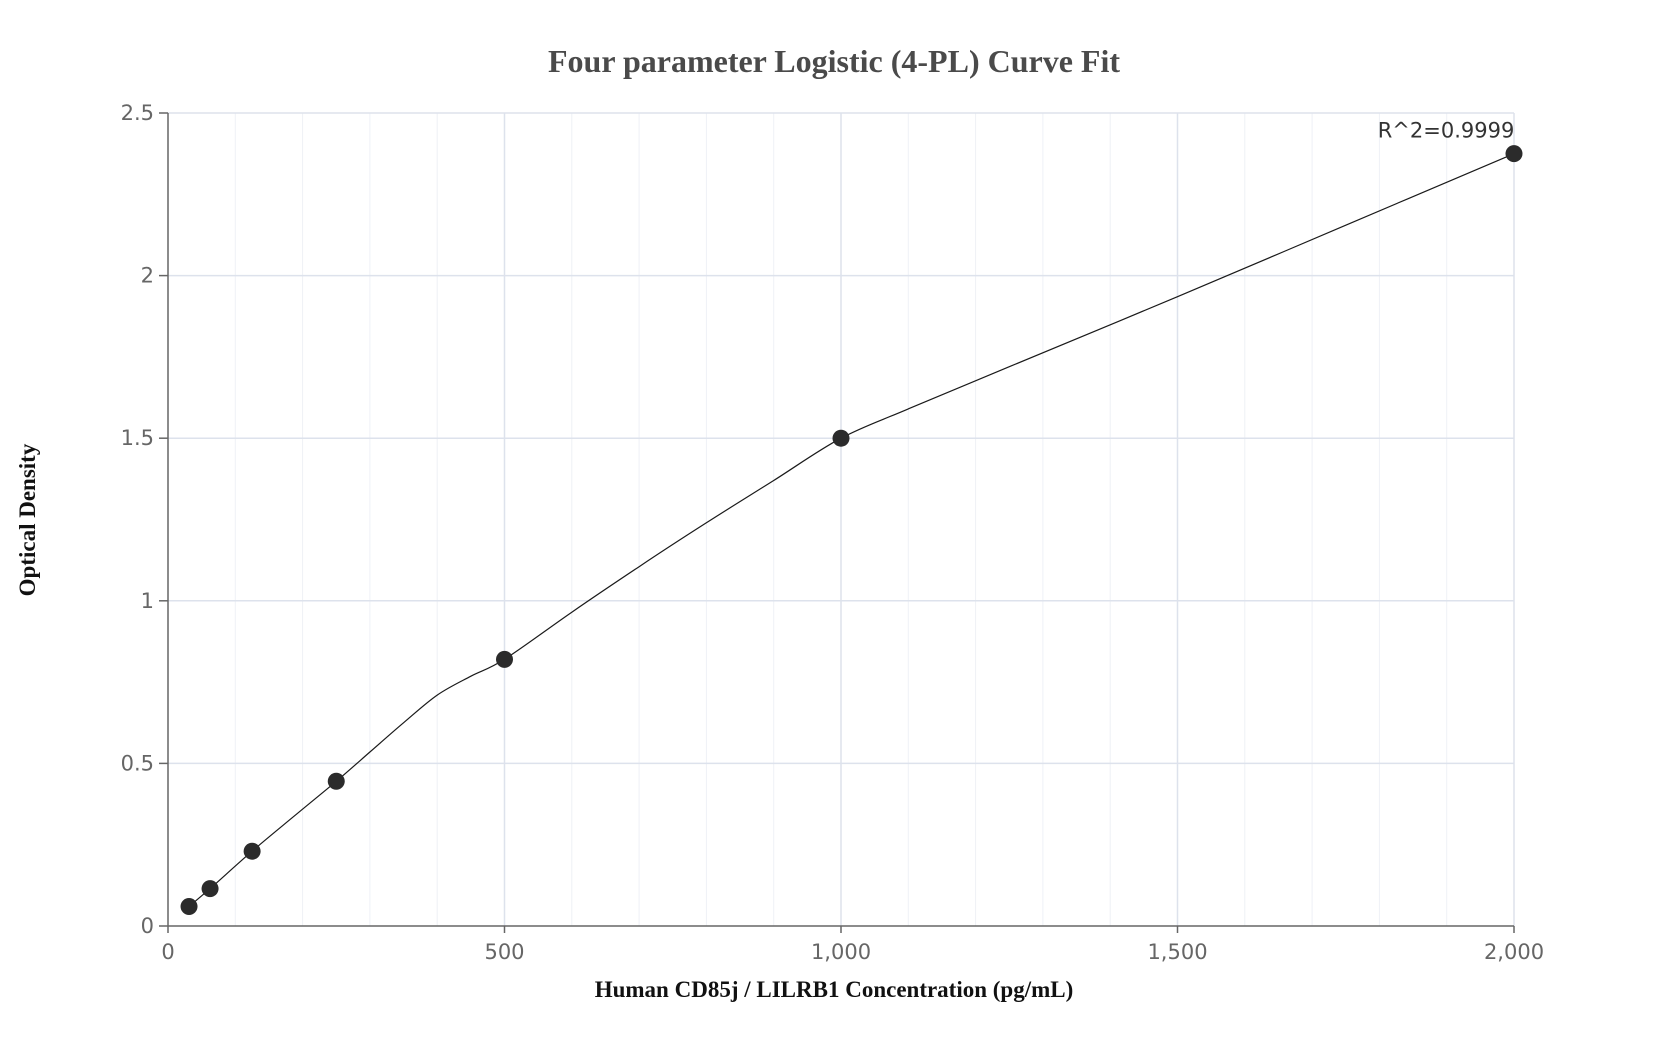 The image size is (1668, 1050). I want to click on x-tick-label: 500, so click(504, 952).